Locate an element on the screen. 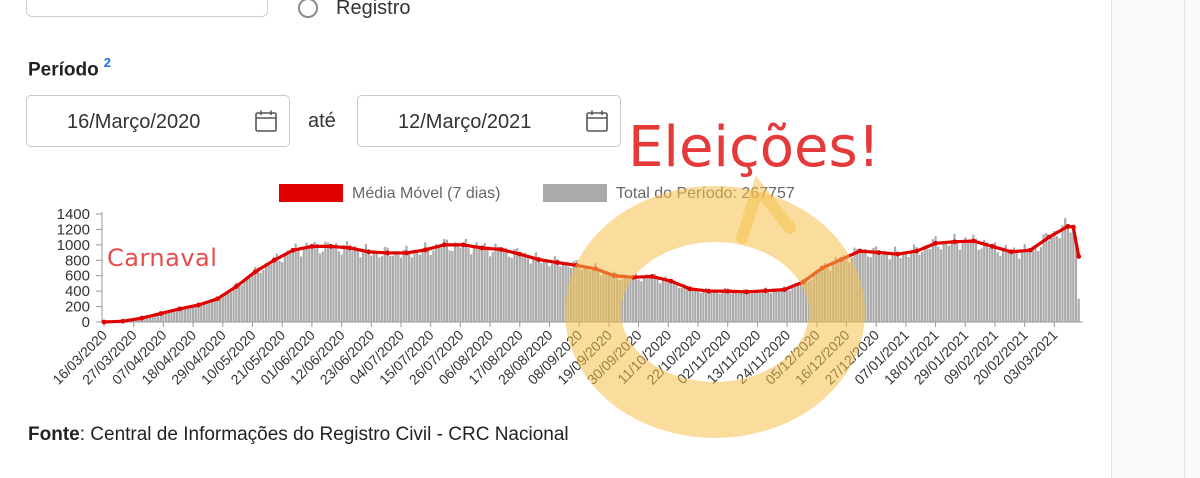 This screenshot has height=478, width=1200. start-date-input: 16/Março/2020 is located at coordinates (158, 121).